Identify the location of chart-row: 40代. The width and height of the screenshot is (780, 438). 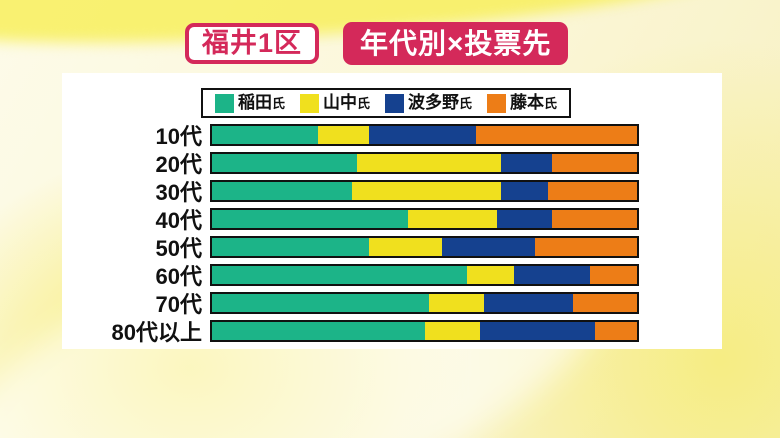
(354, 220).